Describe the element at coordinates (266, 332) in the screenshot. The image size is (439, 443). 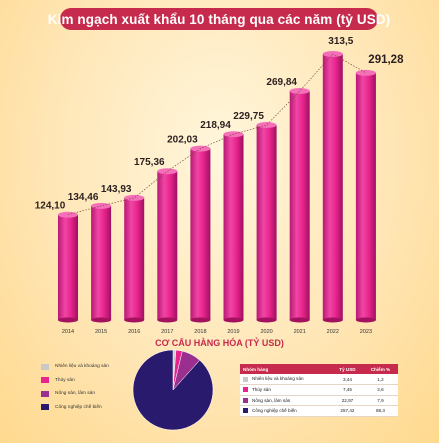
I see `x-tick-label: 2020` at that location.